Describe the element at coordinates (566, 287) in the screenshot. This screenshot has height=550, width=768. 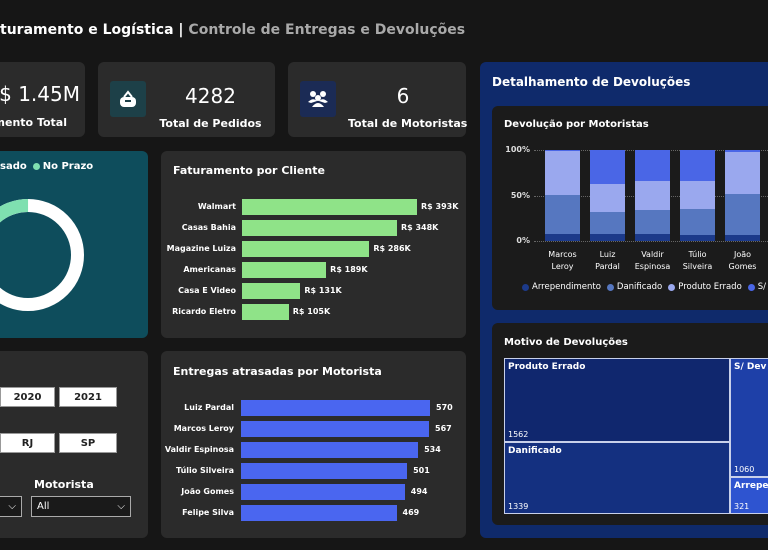
I see `legend-label: Arrependimento` at that location.